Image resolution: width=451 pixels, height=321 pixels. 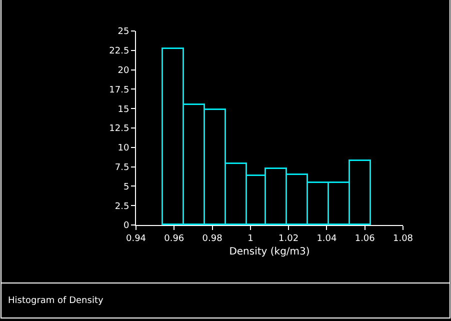 I want to click on x-tick-label: 1.04, so click(x=326, y=239).